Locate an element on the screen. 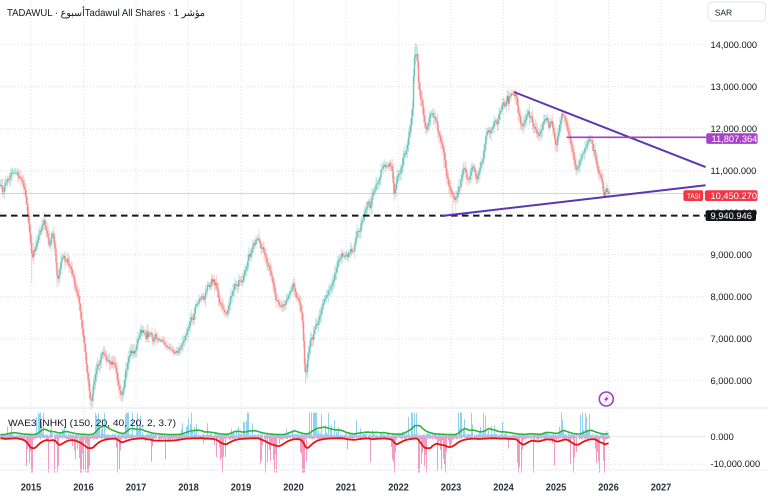 Image resolution: width=768 pixels, height=497 pixels. svg-text: 10,450.270 is located at coordinates (734, 196).